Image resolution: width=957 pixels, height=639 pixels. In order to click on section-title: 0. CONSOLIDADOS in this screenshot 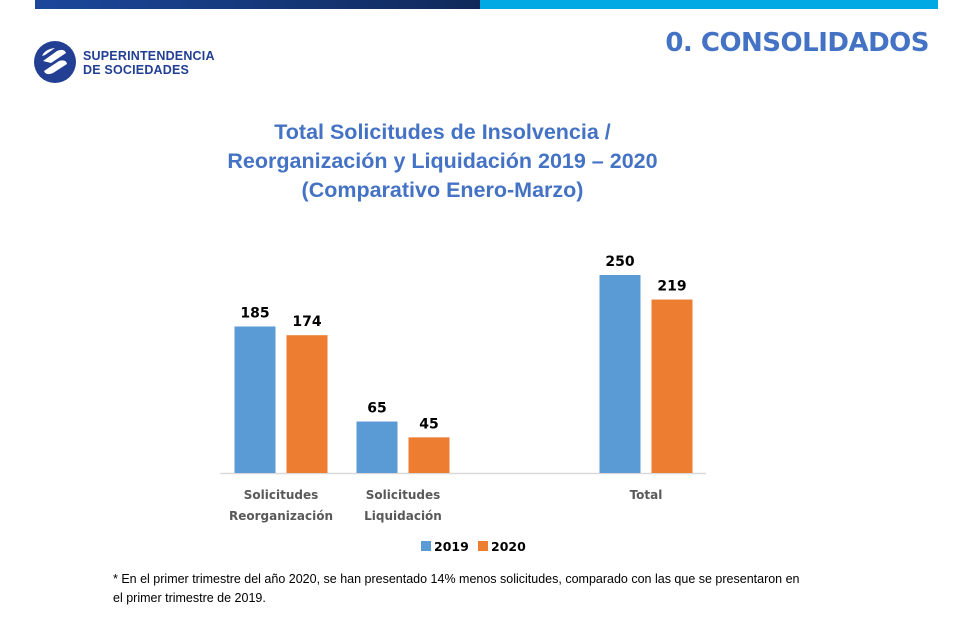, I will do `click(797, 43)`.